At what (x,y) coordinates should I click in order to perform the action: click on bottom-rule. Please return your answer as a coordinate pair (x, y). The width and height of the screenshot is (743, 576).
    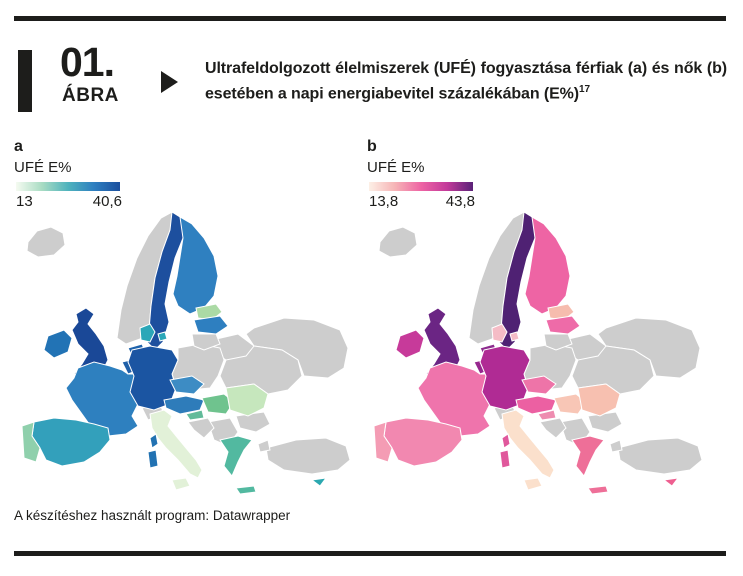
    Looking at the image, I should click on (370, 553).